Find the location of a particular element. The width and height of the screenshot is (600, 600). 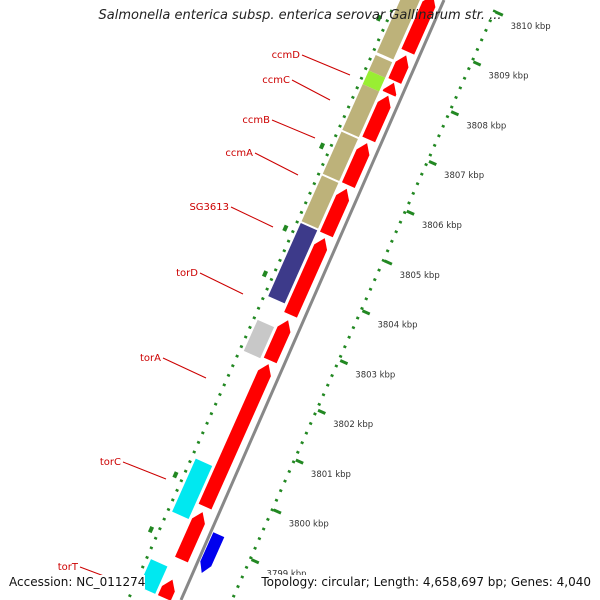

accession-text: Accession: NC_011274 is located at coordinates (77, 582).